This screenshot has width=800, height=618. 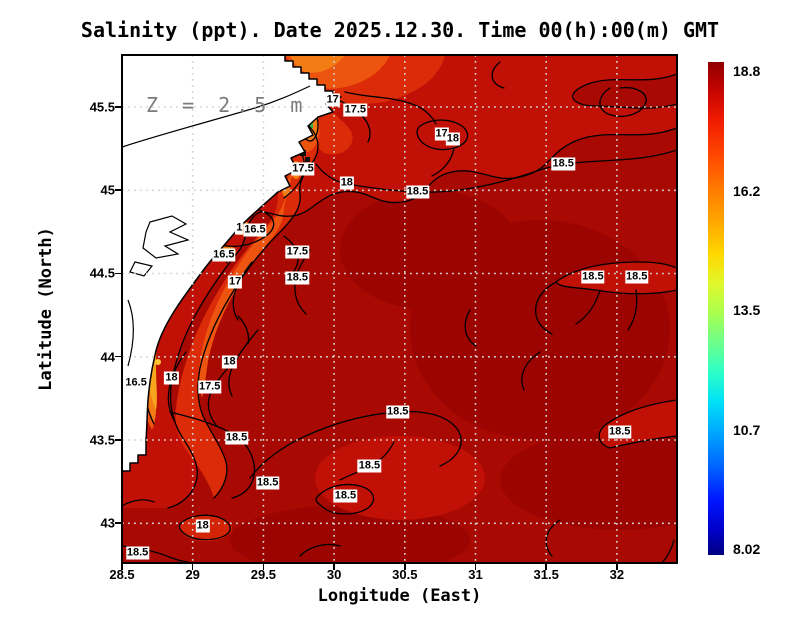 What do you see at coordinates (107, 357) in the screenshot?
I see `y-tick-label: 44` at bounding box center [107, 357].